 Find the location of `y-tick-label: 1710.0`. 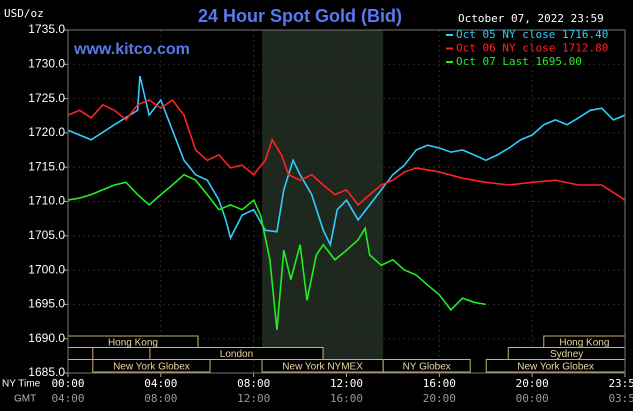

y-tick-label: 1710.0 is located at coordinates (46, 201).